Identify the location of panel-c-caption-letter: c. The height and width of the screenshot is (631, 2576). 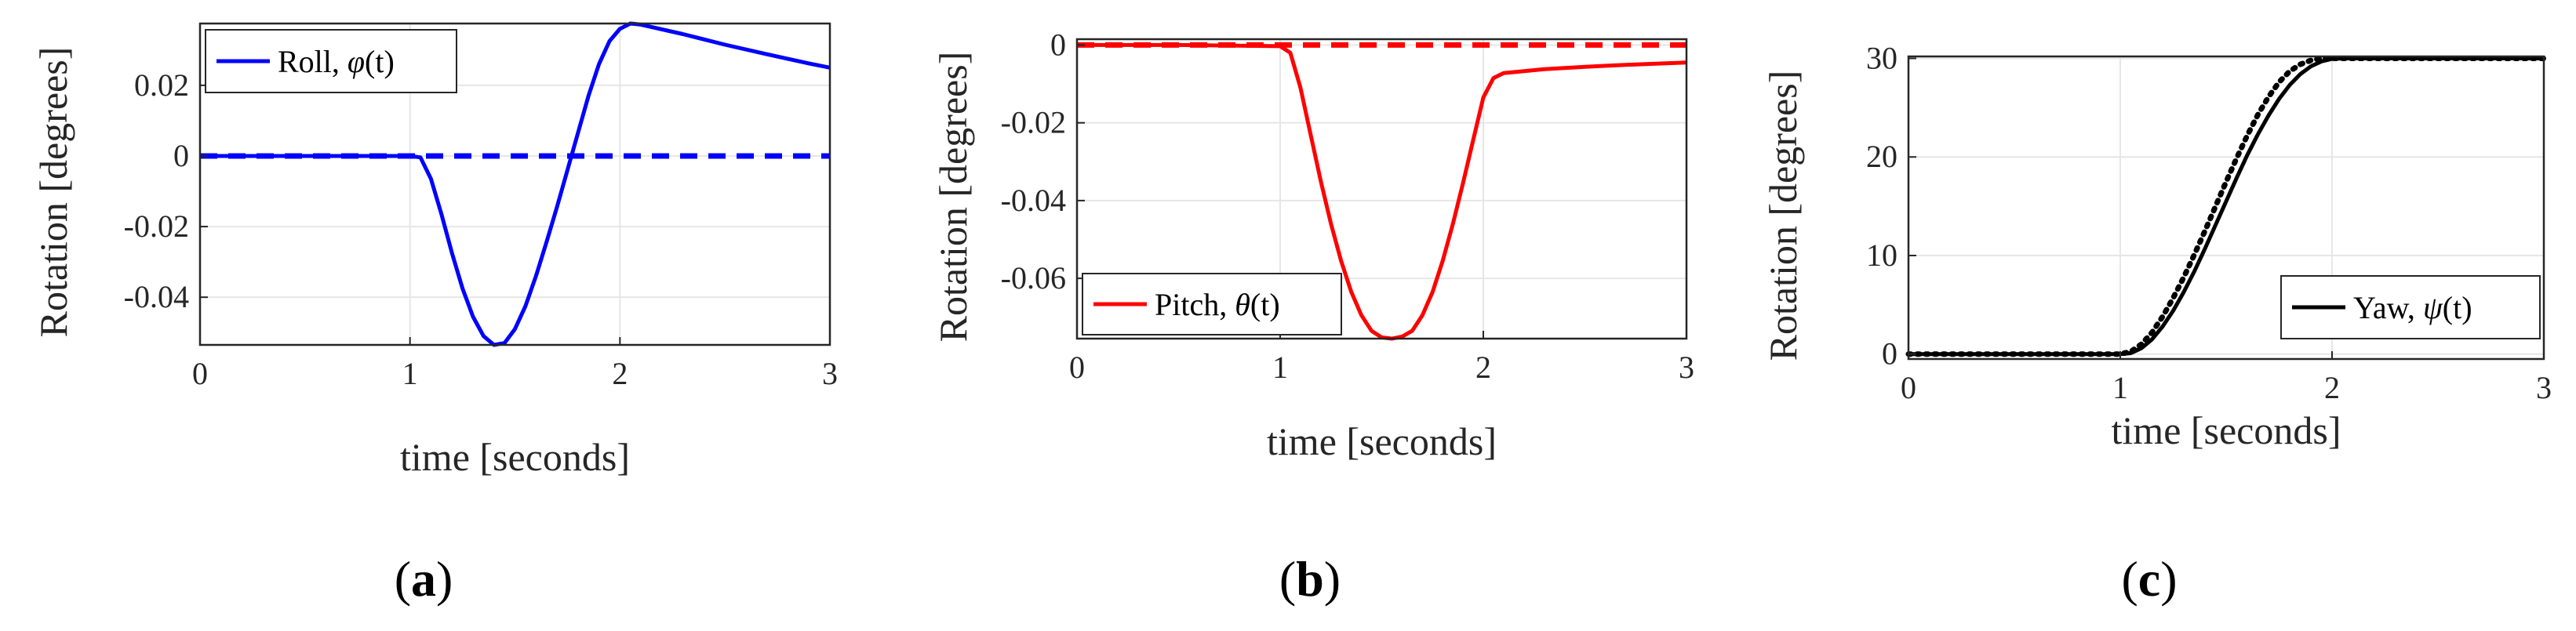
(2149, 579).